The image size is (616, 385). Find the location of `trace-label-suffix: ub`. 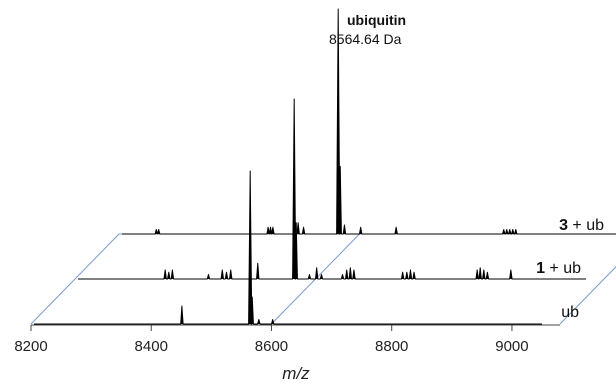

trace-label-suffix: ub is located at coordinates (570, 312).